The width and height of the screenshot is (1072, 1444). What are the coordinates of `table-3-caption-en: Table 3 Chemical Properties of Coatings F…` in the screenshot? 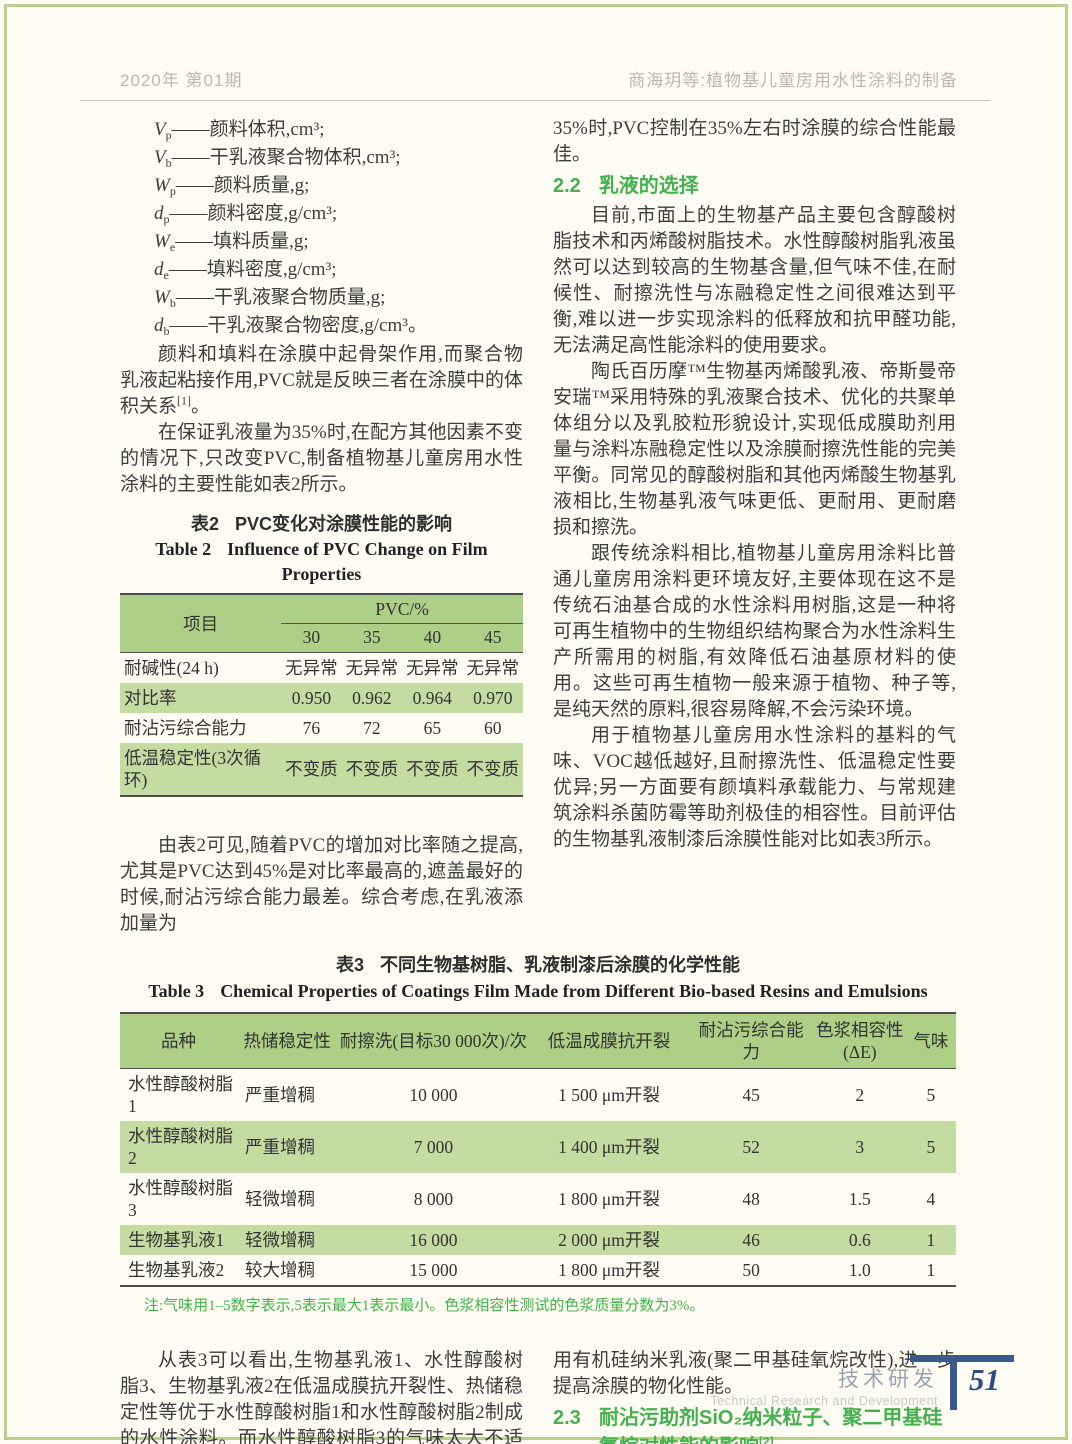 It's located at (538, 992).